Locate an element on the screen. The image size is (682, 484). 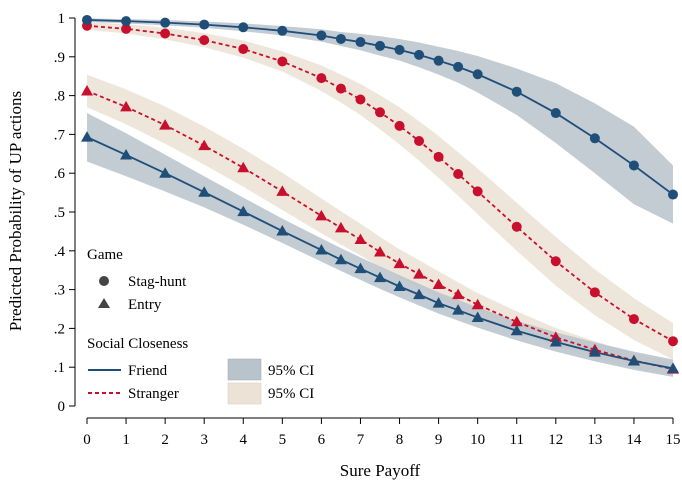
x-tick-label: 5 is located at coordinates (283, 440).